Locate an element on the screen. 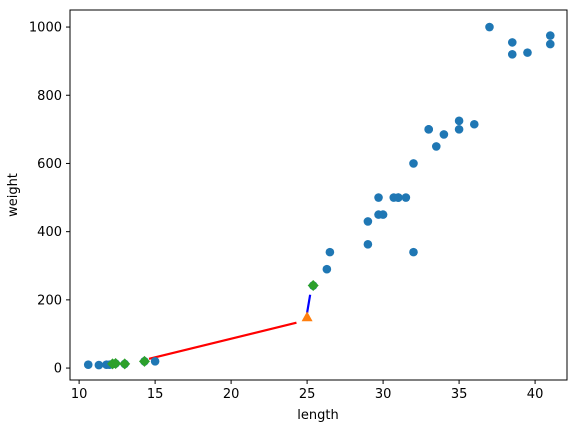  y-tick-label: 800 is located at coordinates (49, 96).